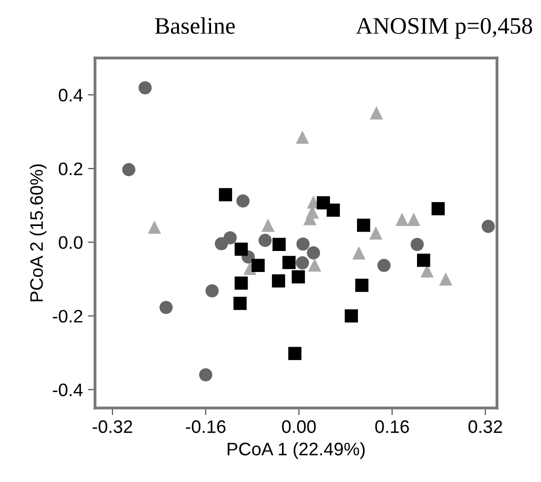  Describe the element at coordinates (206, 427) in the screenshot. I see `x-tick-label: -0.16` at that location.